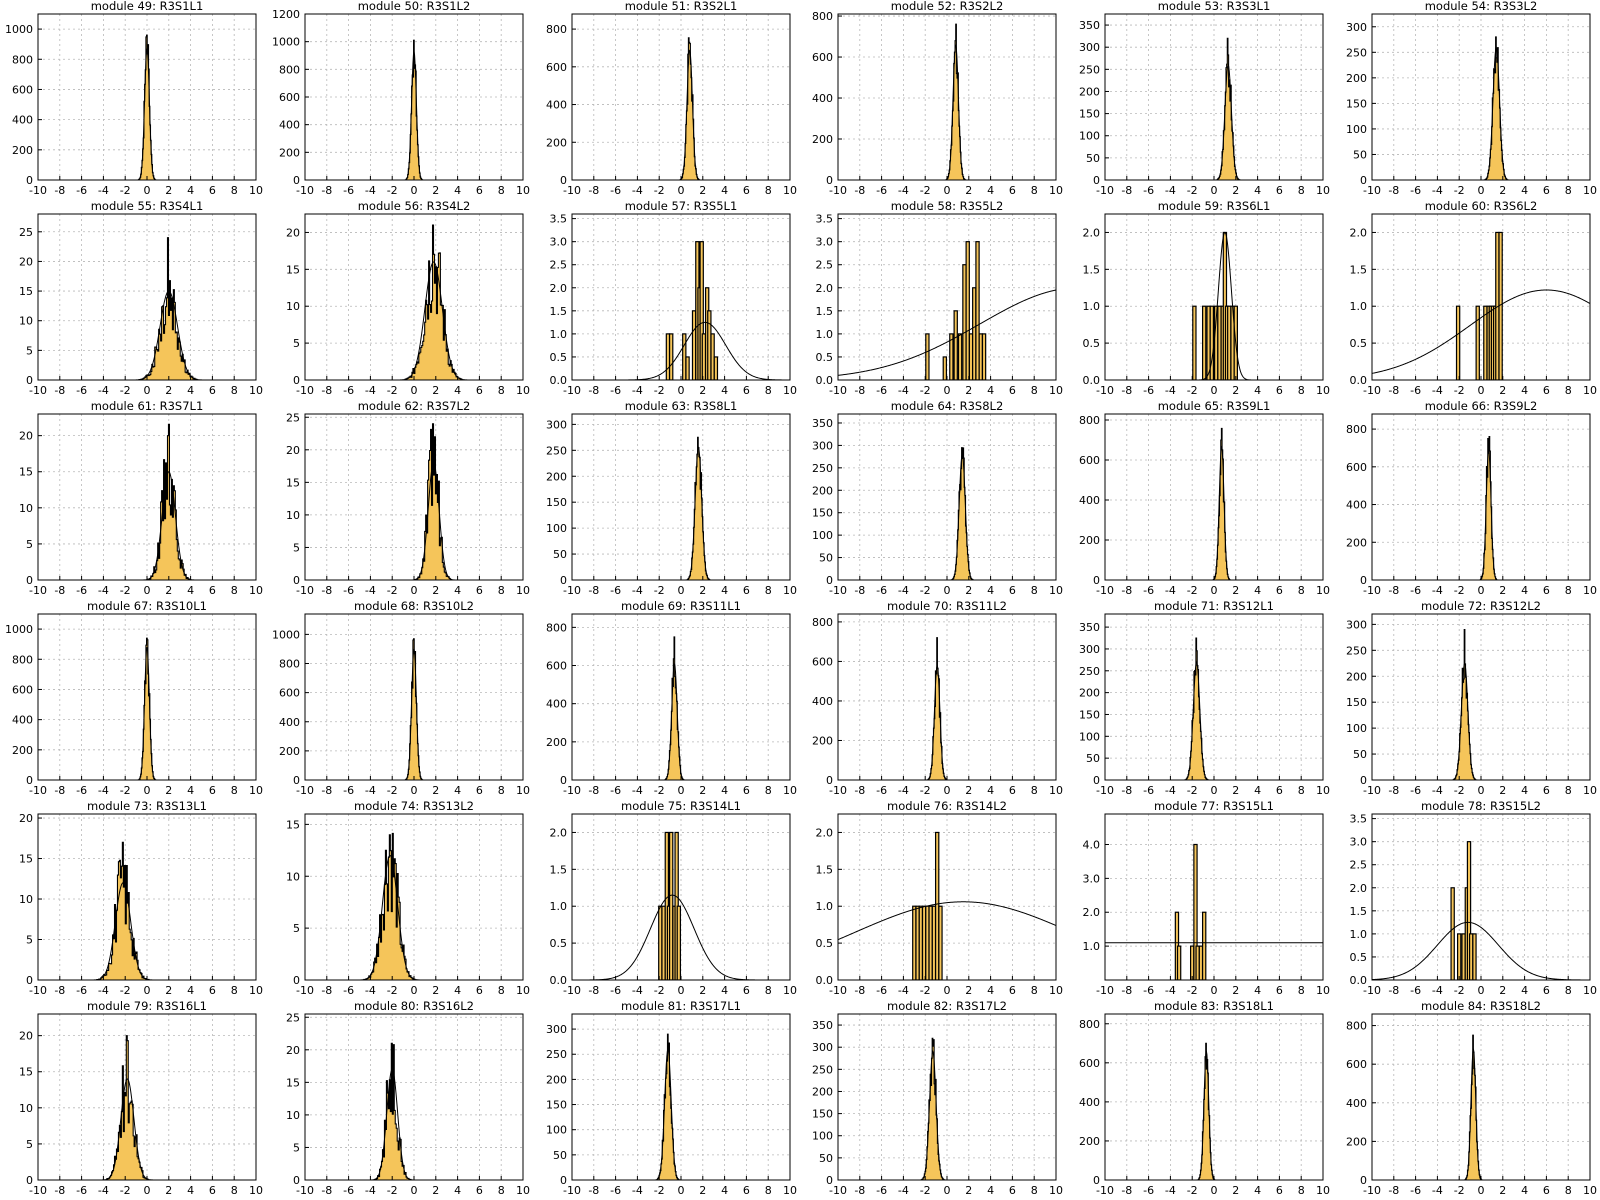 Image resolution: width=1600 pixels, height=1200 pixels. Describe the element at coordinates (822, 1025) in the screenshot. I see `y-tick-label: 350` at that location.